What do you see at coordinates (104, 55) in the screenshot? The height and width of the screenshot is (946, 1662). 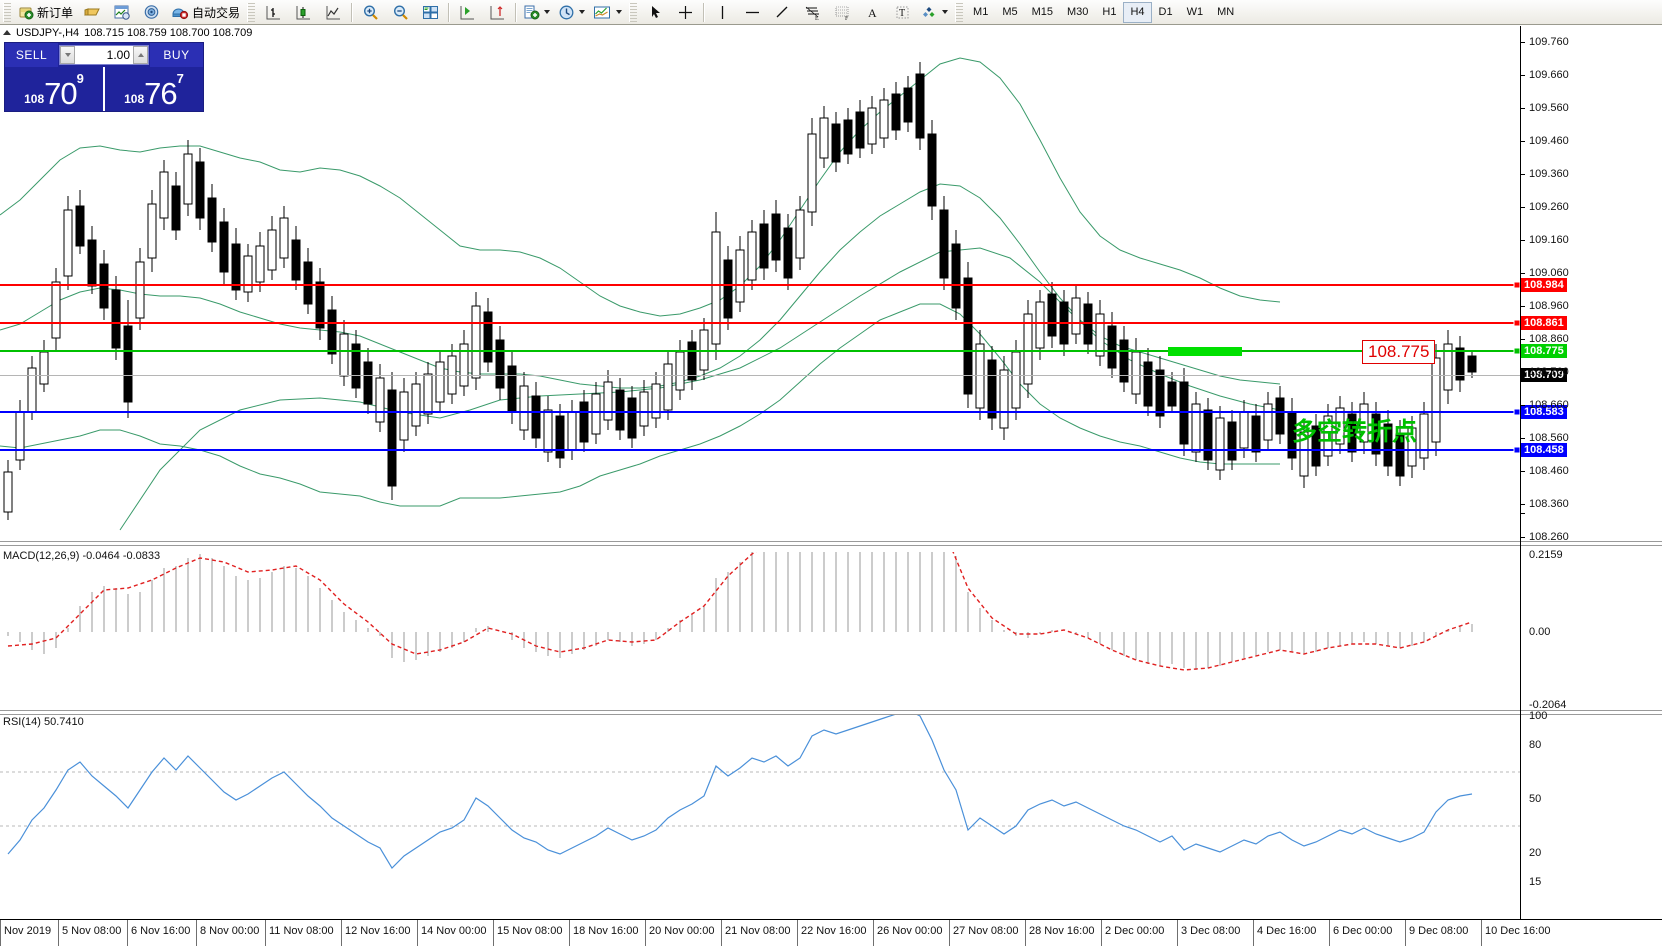 I see `volume-stepper: 1.00` at bounding box center [104, 55].